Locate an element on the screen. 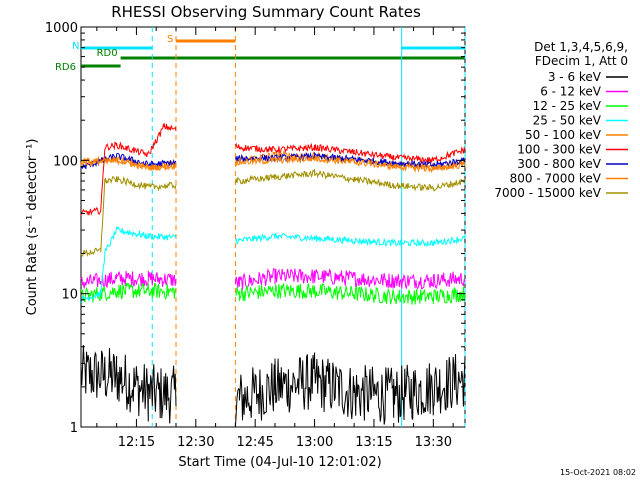 The height and width of the screenshot is (480, 640). legend-label: 300 - 800 keV is located at coordinates (559, 164).